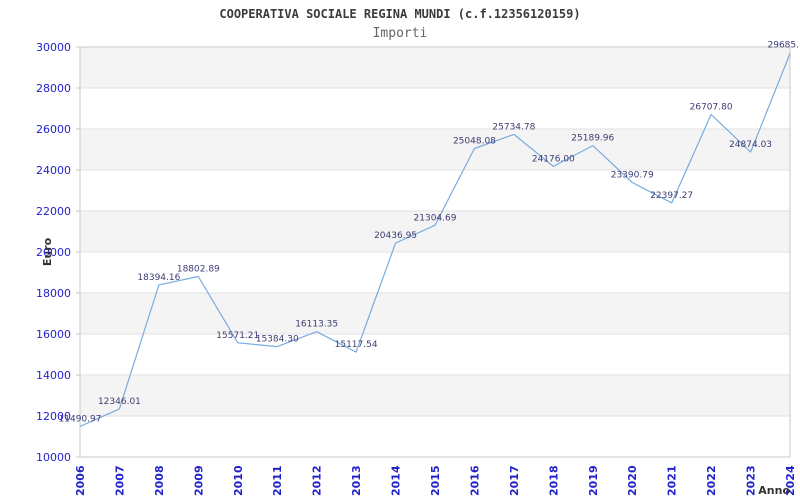 Image resolution: width=800 pixels, height=500 pixels. What do you see at coordinates (119, 402) in the screenshot?
I see `data-point-label: 12346.01` at bounding box center [119, 402].